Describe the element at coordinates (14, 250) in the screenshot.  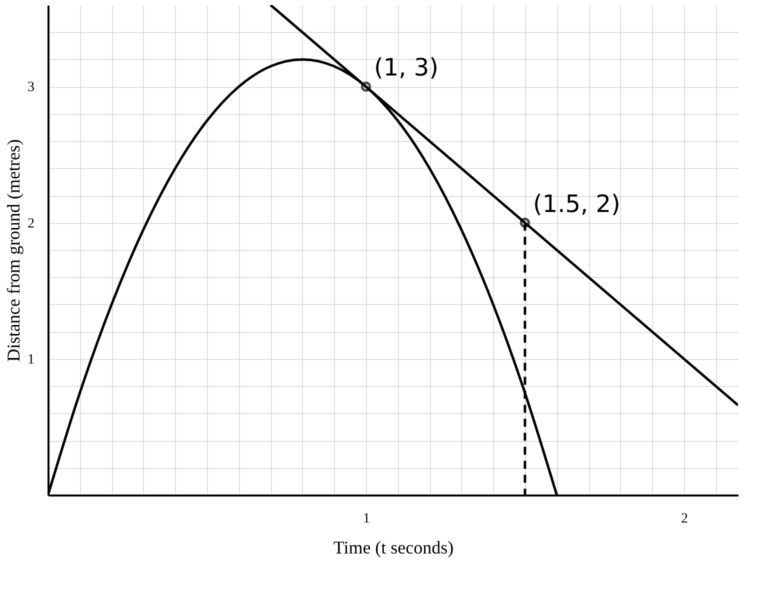
I see `y-axis-title: Distance from ground (metres)` at that location.